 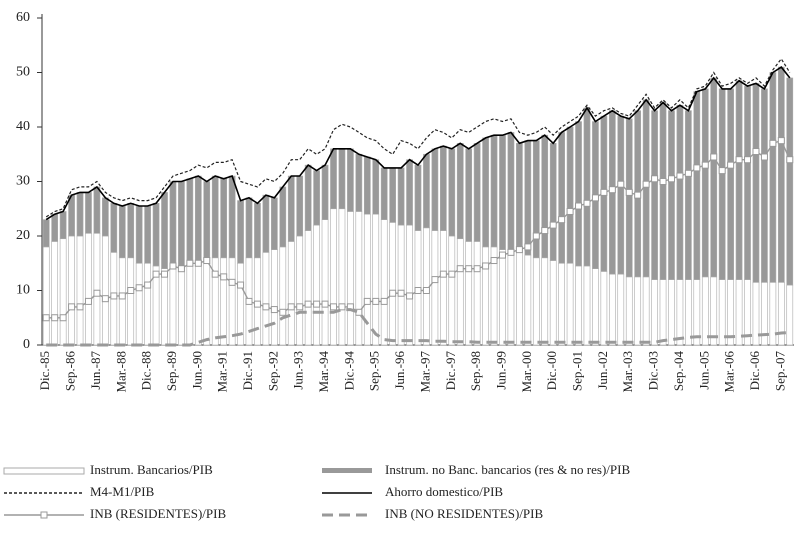 I want to click on x-tick-label: Sep.-01, so click(x=577, y=371).